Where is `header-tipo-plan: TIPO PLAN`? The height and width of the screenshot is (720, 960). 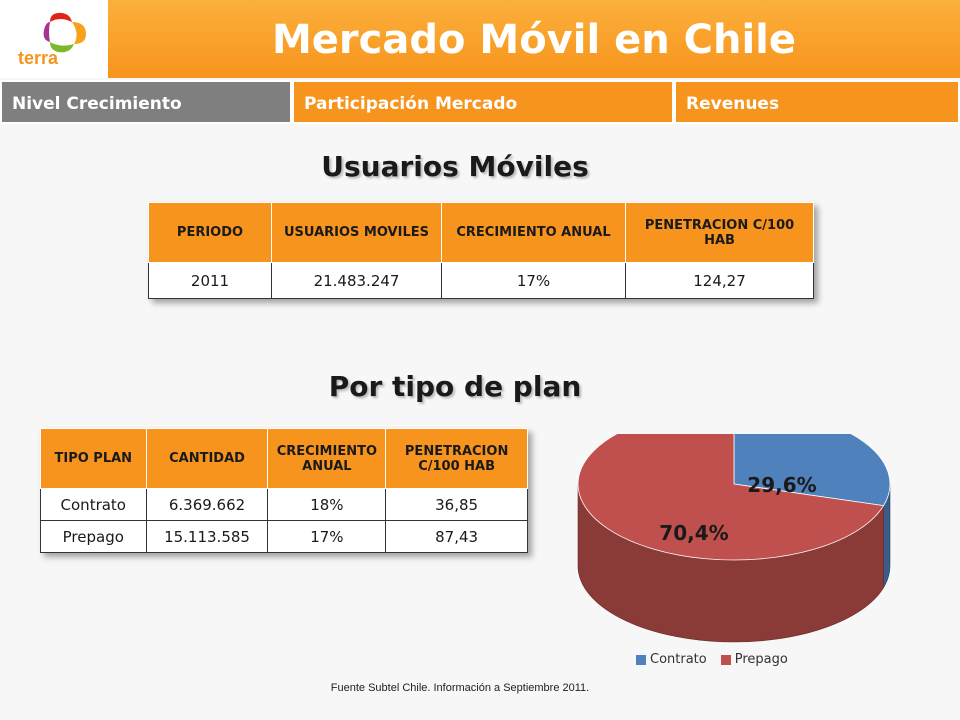
header-tipo-plan: TIPO PLAN is located at coordinates (93, 458).